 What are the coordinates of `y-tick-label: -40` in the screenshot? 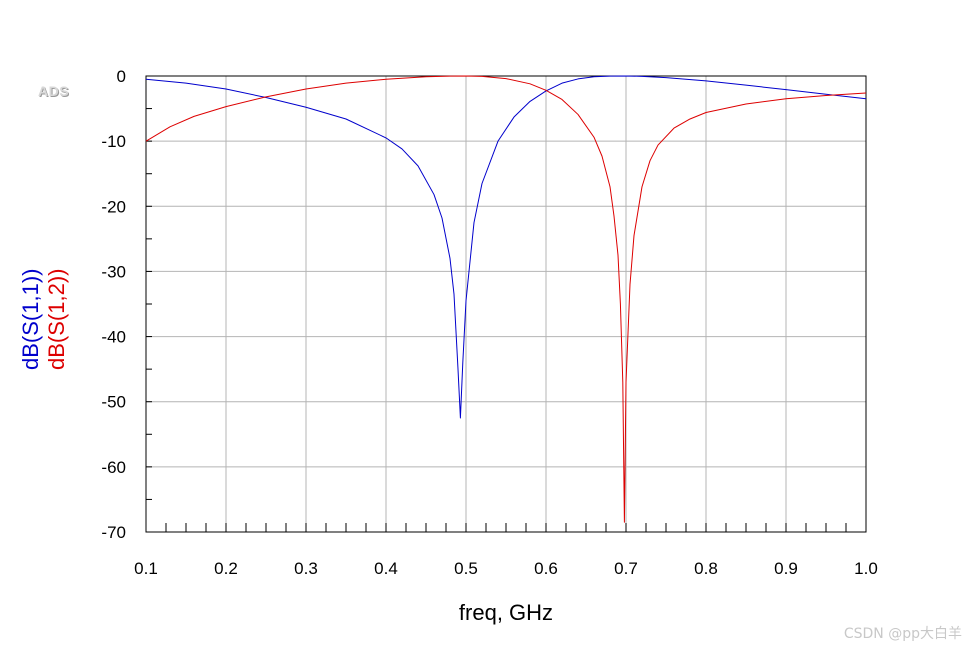 It's located at (113, 337).